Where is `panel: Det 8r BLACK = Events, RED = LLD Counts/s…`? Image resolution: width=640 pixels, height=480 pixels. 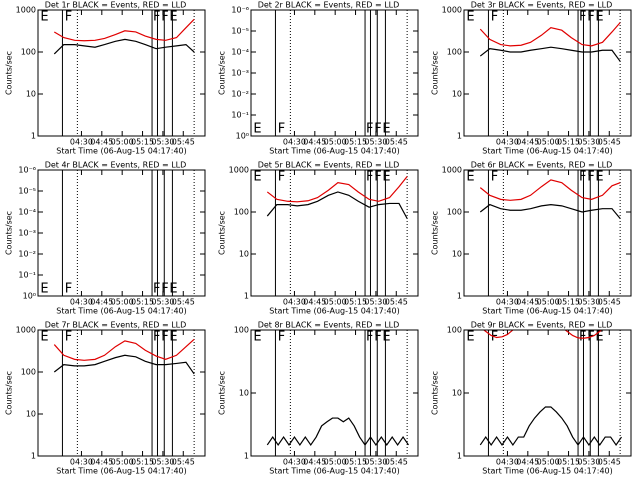 panel: Det 8r BLACK = Events, RED = LLD Counts/s… is located at coordinates (318, 398).